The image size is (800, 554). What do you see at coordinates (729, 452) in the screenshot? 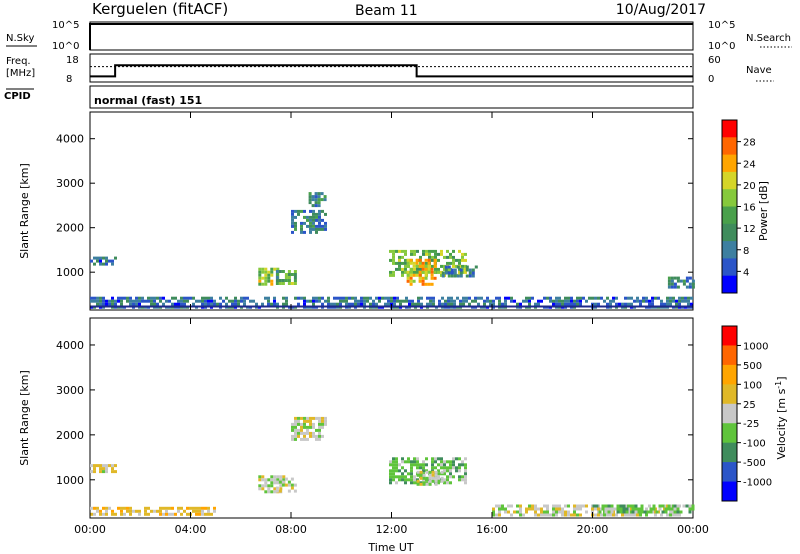
I see `colorbar-segment` at bounding box center [729, 452].